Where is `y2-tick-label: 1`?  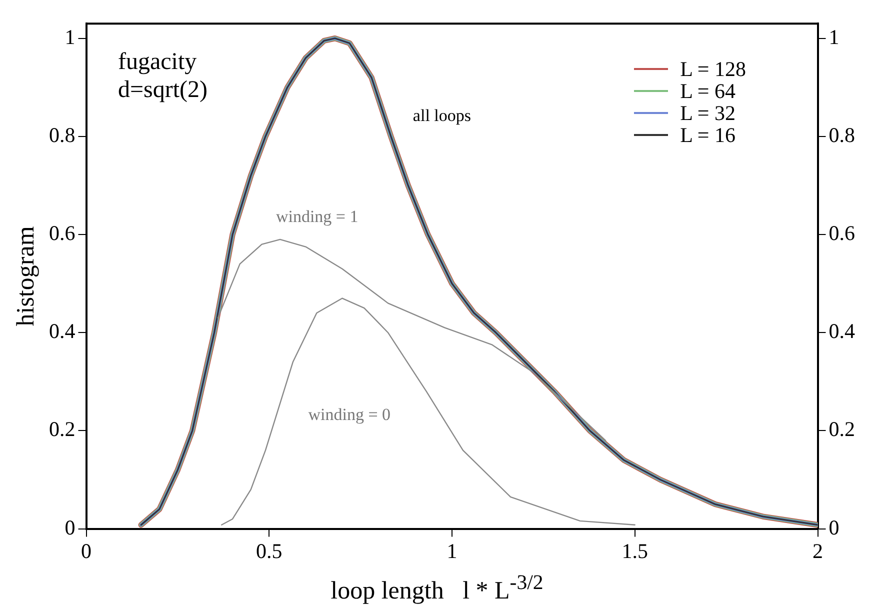 y2-tick-label: 1 is located at coordinates (834, 36).